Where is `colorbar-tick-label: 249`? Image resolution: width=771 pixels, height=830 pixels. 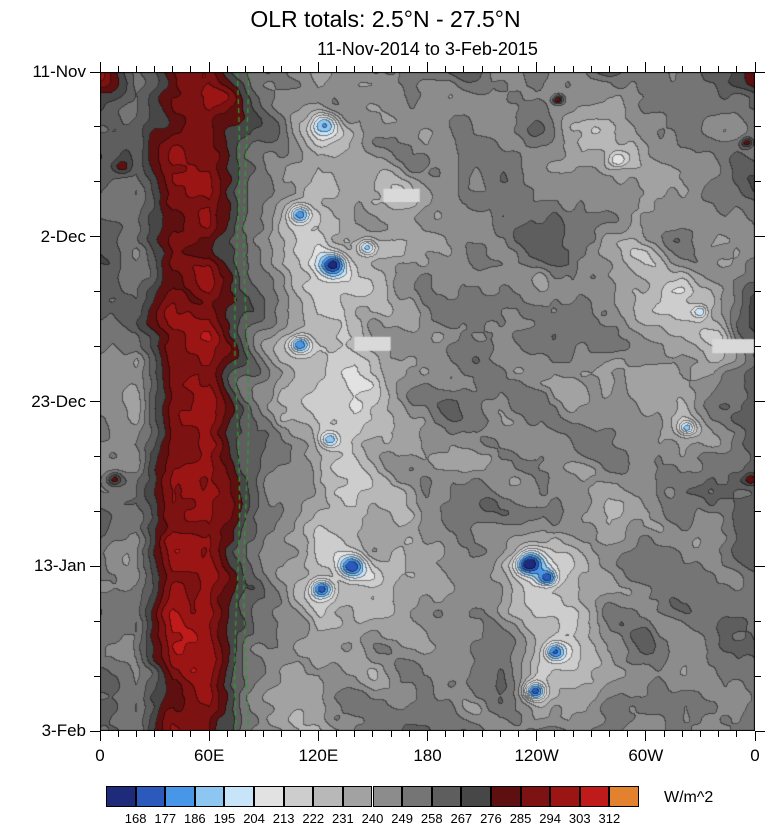
colorbar-tick-label: 249 is located at coordinates (402, 818).